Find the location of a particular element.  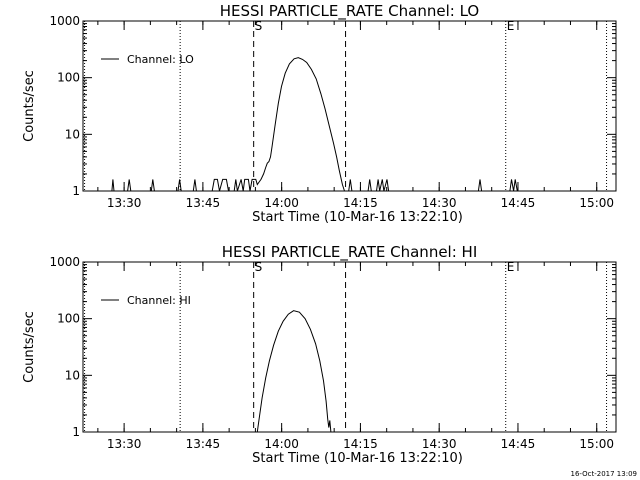

chart-hi-marker-label-0: S is located at coordinates (259, 267).